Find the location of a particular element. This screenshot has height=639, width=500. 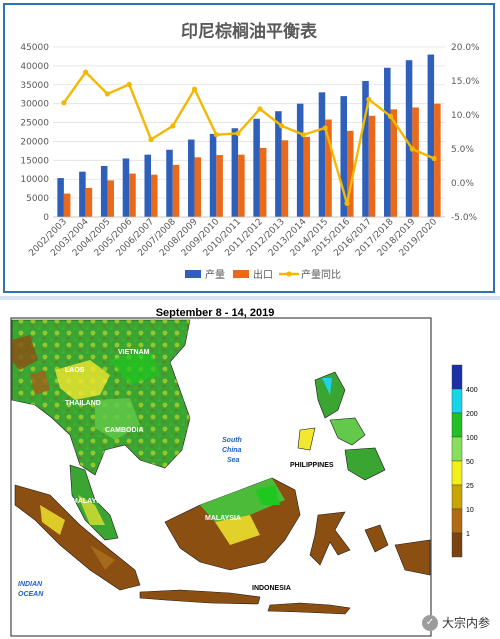

philippines-landmass is located at coordinates (341, 426).